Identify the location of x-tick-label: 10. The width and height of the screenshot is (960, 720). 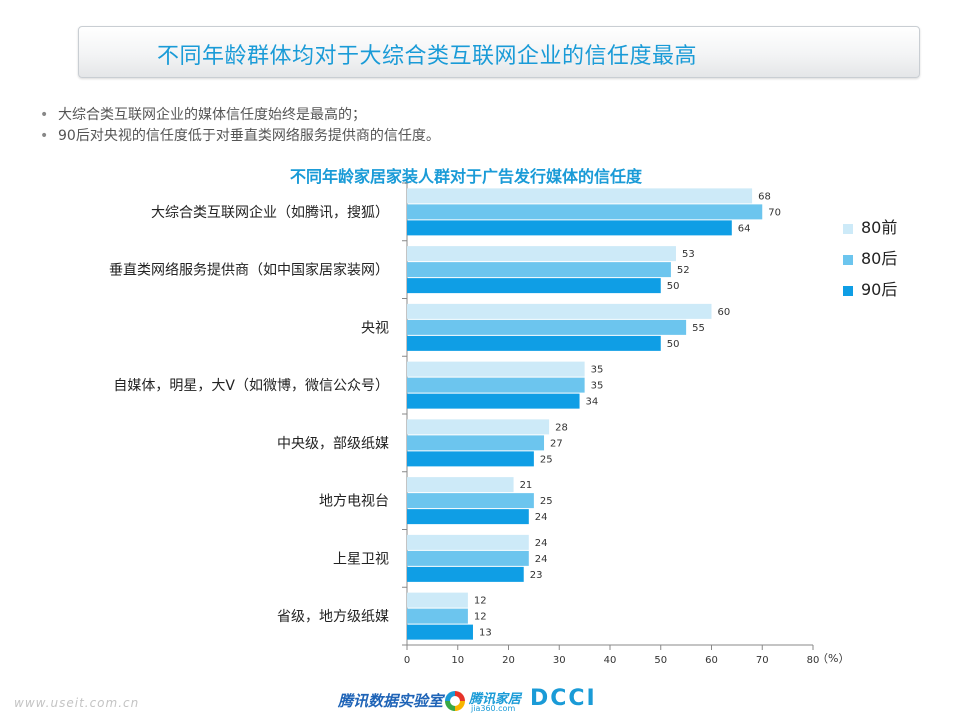
(457, 660).